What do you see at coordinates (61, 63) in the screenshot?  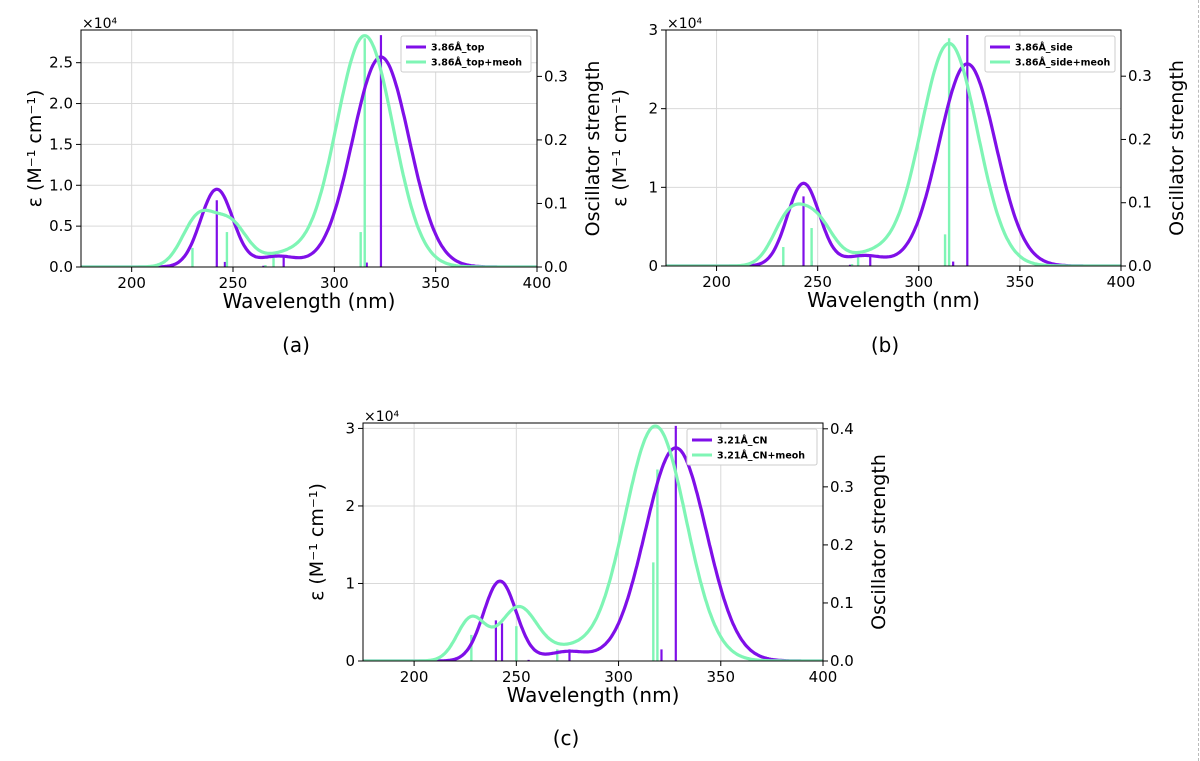 I see `y-tick-label: 2.5` at bounding box center [61, 63].